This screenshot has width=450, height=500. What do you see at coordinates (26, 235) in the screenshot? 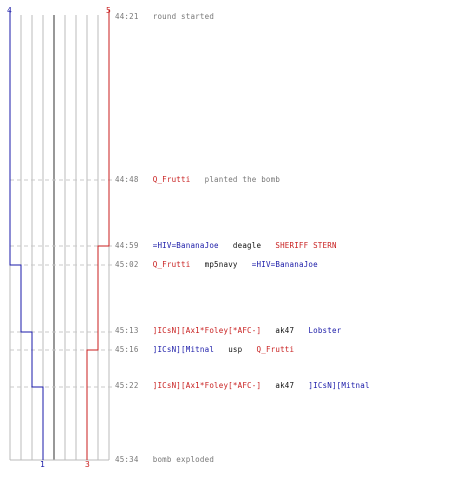
I see `ct-alive-line` at bounding box center [26, 235].